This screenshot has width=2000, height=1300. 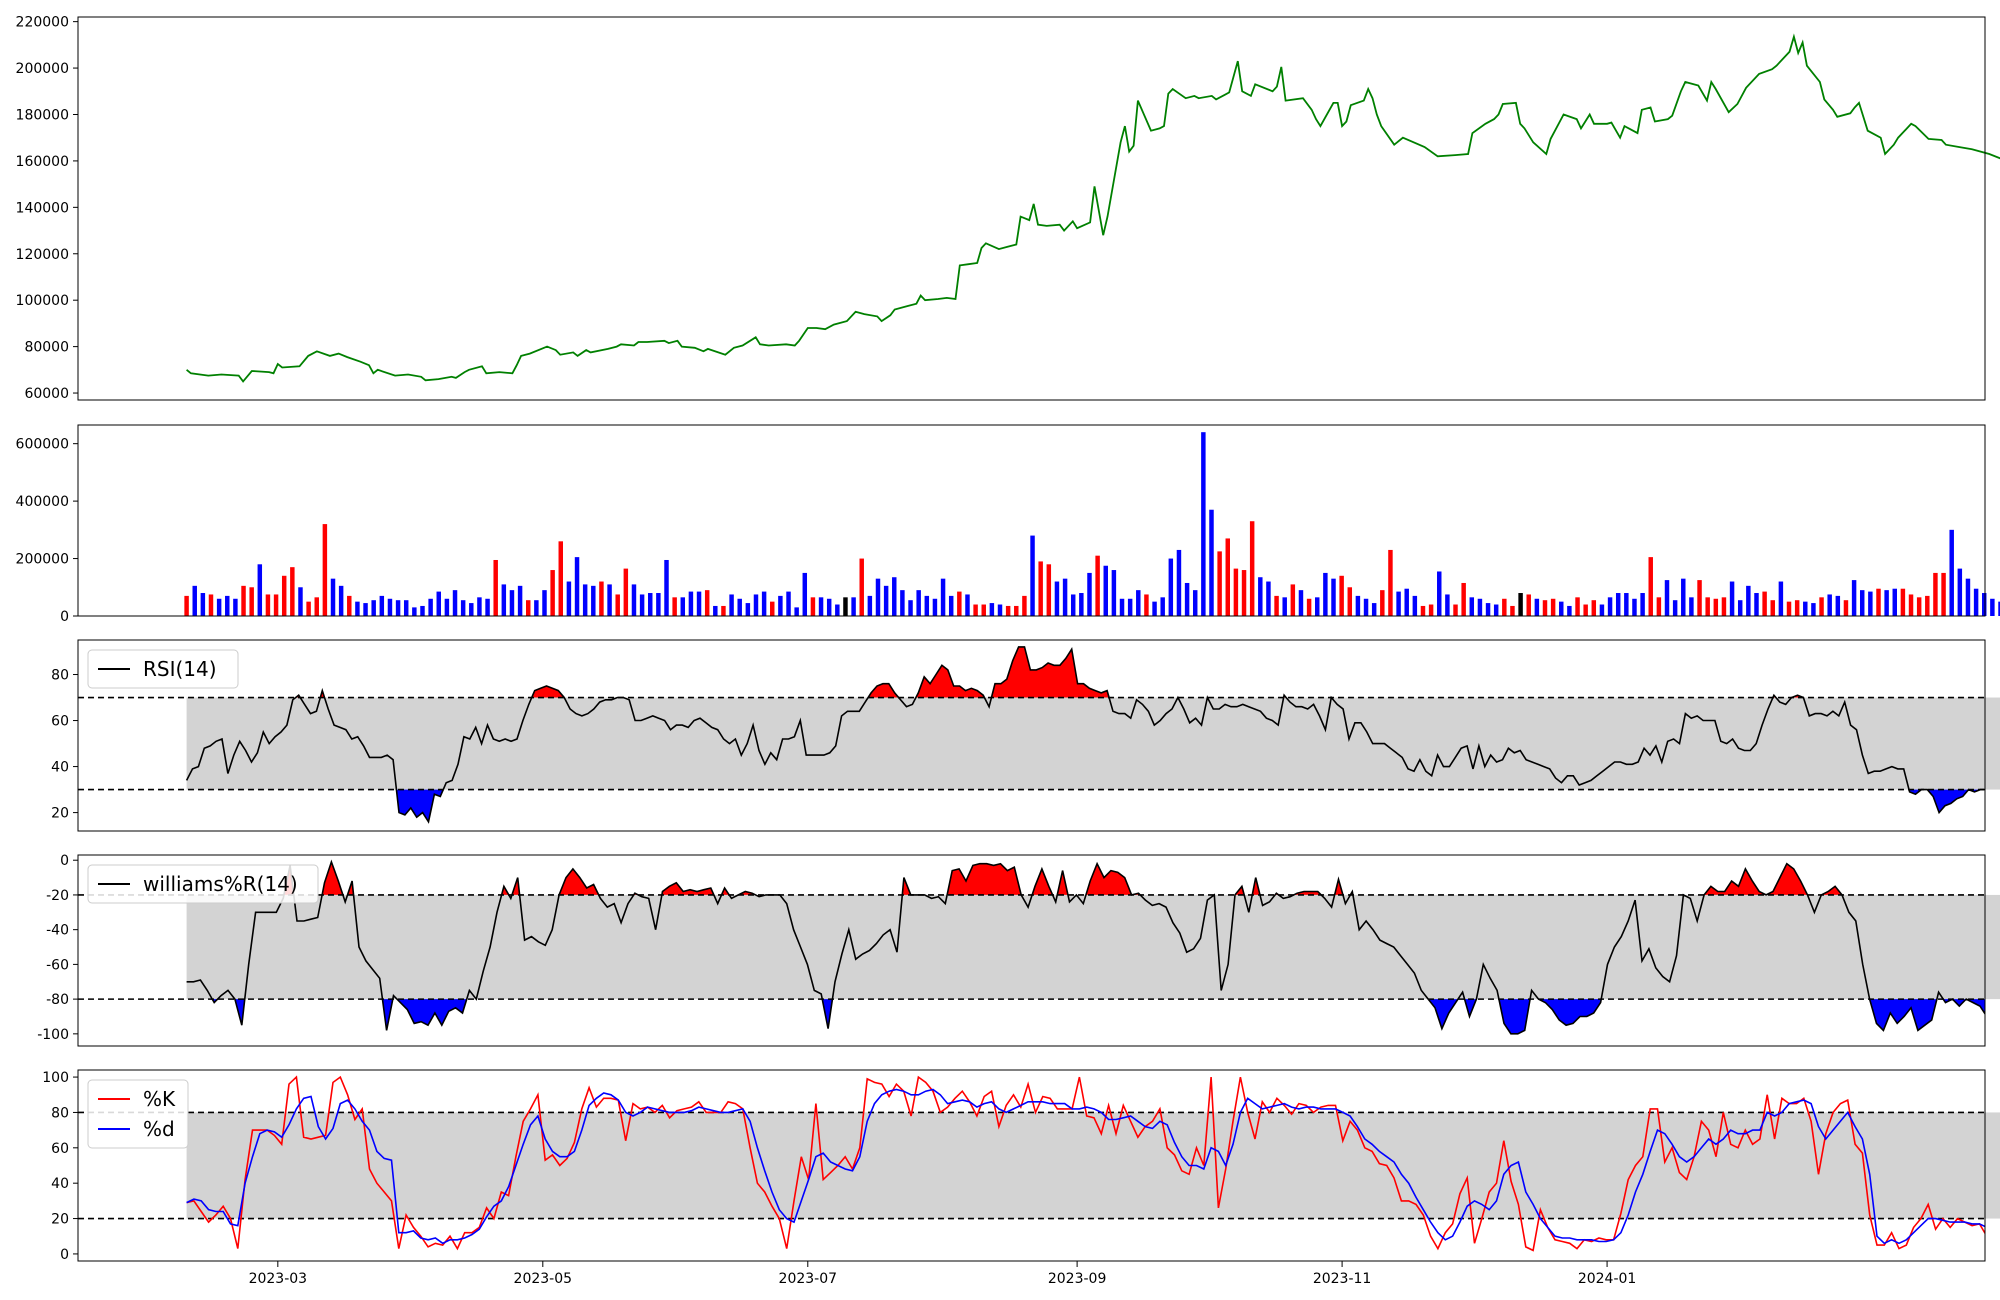 I want to click on stochastic-series-line, so click(x=1085, y=1163).